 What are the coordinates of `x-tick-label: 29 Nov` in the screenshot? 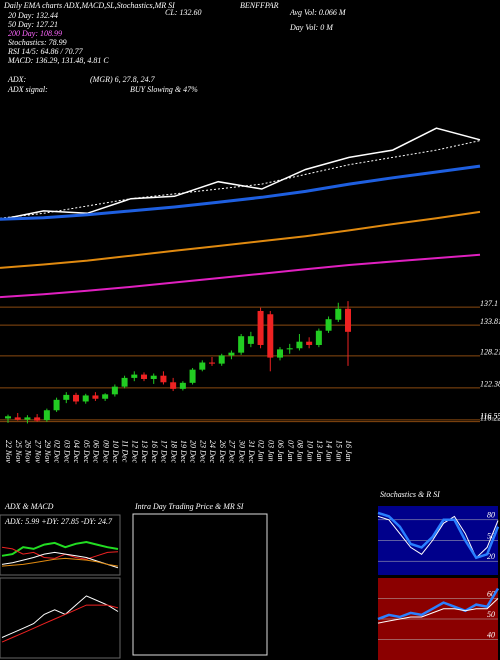 It's located at (47, 451).